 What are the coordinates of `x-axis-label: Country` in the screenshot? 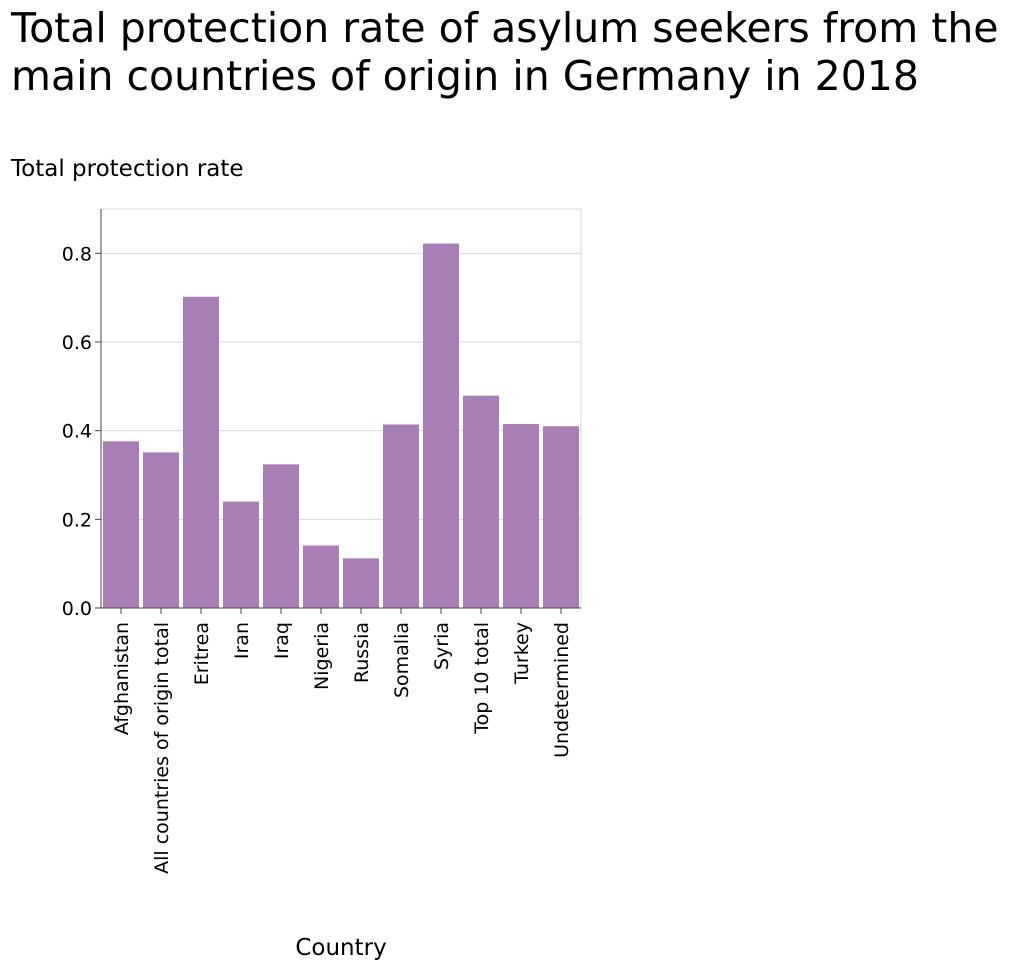 It's located at (340, 948).